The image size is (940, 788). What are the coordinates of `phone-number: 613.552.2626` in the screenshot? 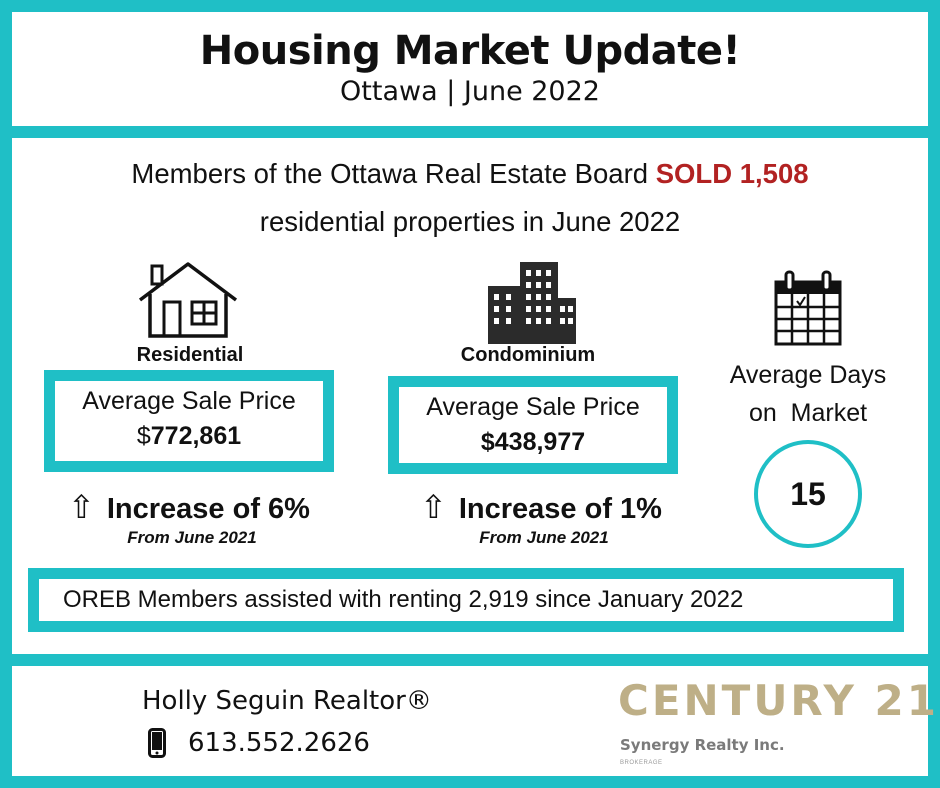 It's located at (279, 743).